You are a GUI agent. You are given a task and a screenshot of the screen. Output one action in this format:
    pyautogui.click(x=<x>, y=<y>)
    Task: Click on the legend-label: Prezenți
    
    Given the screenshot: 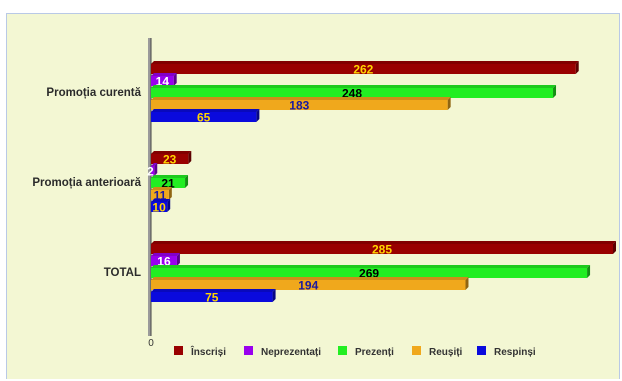 What is the action you would take?
    pyautogui.click(x=374, y=352)
    